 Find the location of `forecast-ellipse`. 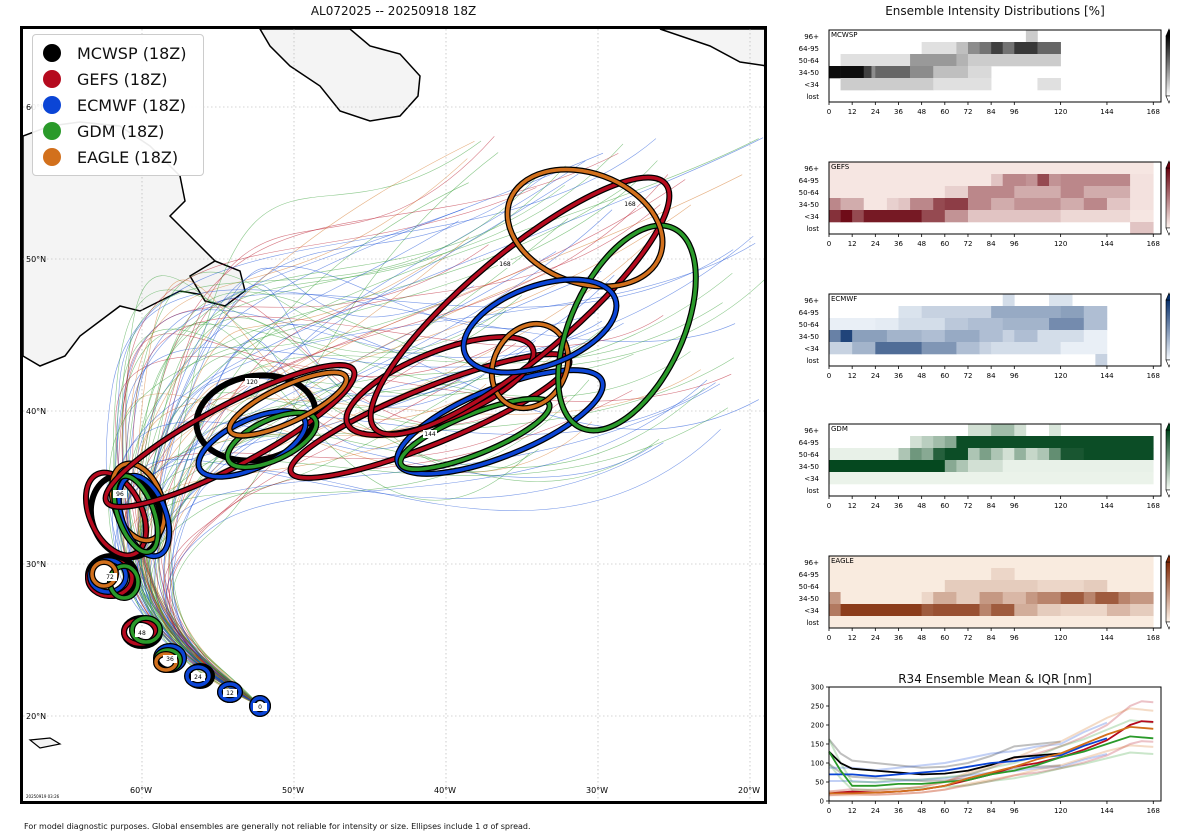

forecast-ellipse is located at coordinates (198, 676).